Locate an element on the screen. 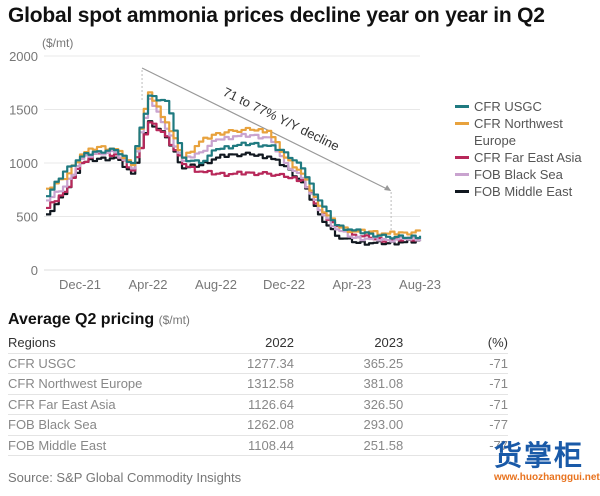 This screenshot has height=496, width=600. legend-label: FOB Middle East is located at coordinates (523, 191).